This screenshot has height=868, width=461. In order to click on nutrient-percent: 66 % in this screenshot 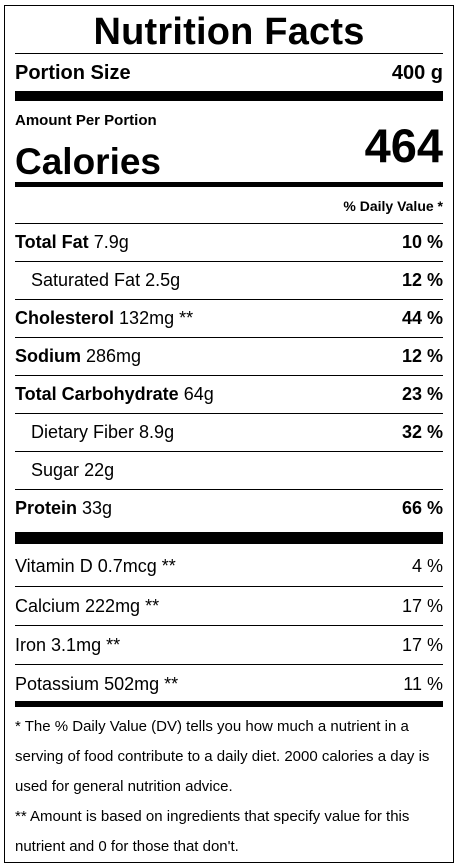, I will do `click(422, 508)`.